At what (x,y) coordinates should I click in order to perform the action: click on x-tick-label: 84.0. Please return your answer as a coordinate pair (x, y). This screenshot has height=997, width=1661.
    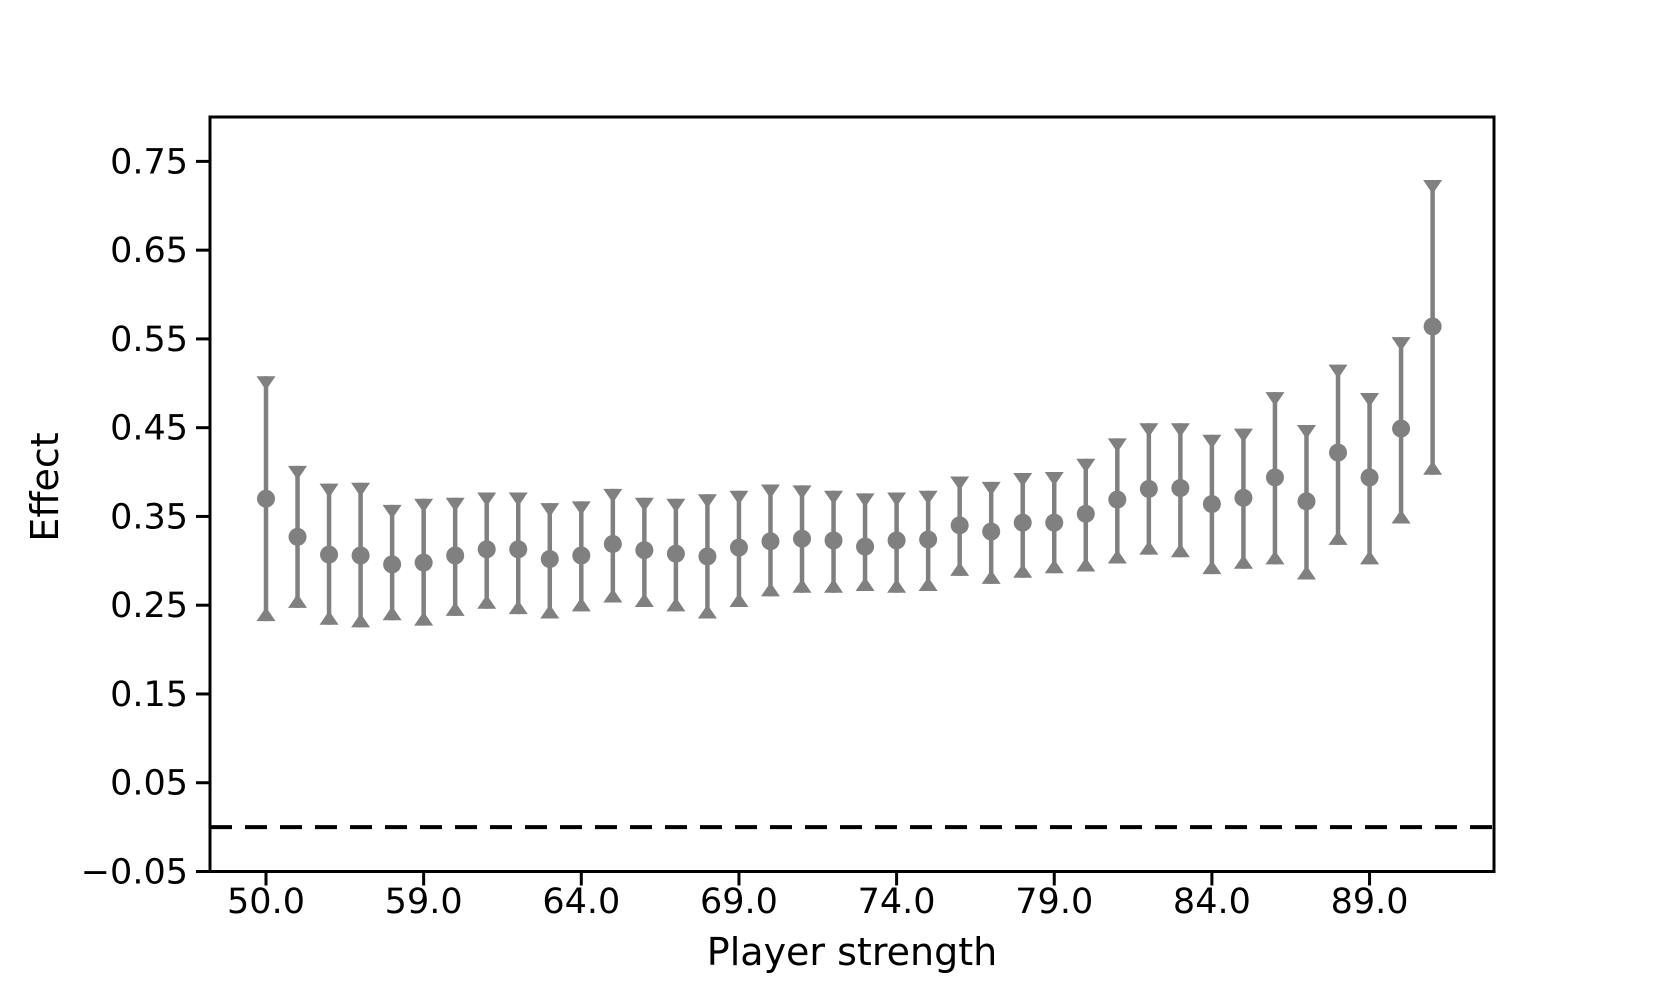
    Looking at the image, I should click on (1212, 902).